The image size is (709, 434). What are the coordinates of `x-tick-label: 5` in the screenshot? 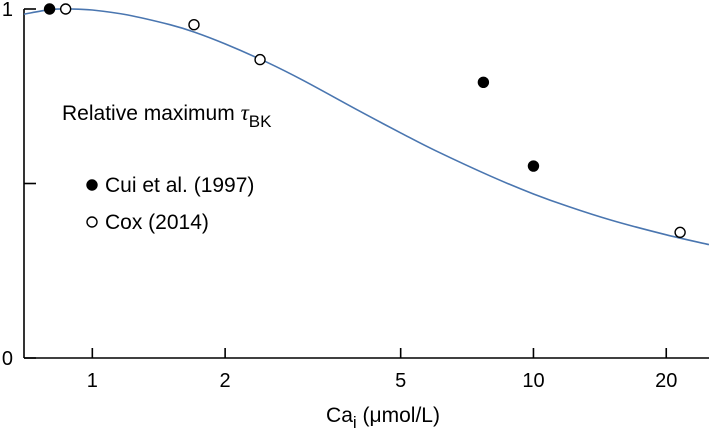 It's located at (400, 381).